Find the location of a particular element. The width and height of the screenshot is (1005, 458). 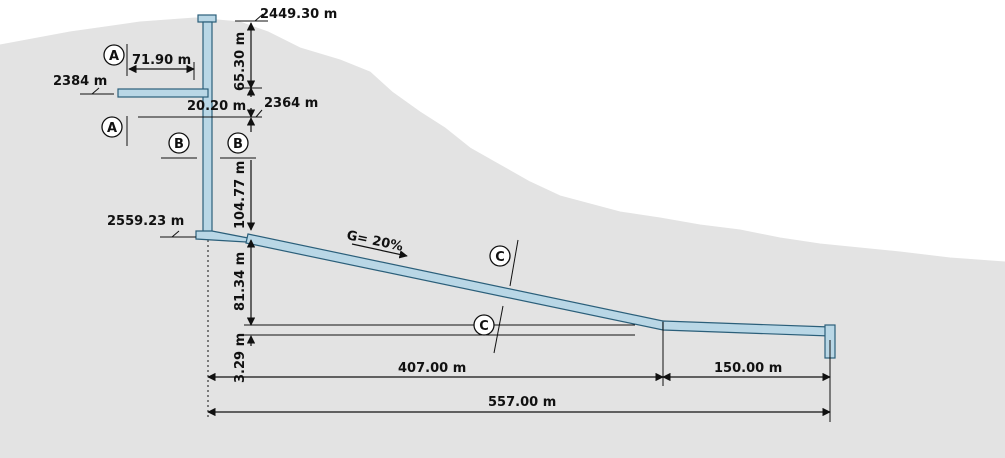

elevation-middle: 2364 m is located at coordinates (291, 103).